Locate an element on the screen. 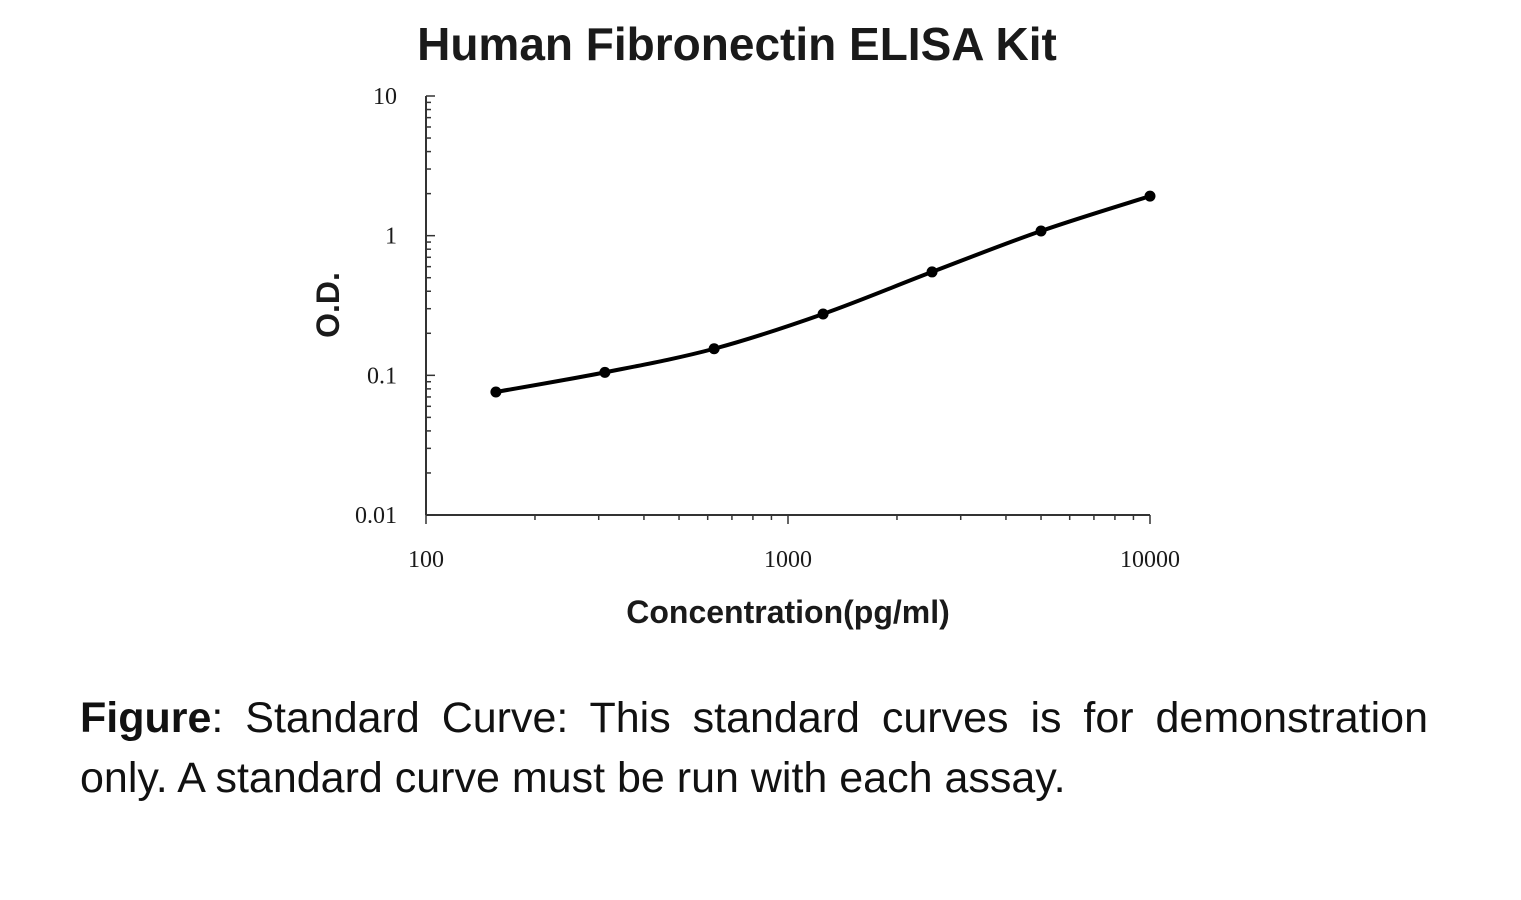 The image size is (1521, 900). x-tick-label: 10000 is located at coordinates (1150, 560).